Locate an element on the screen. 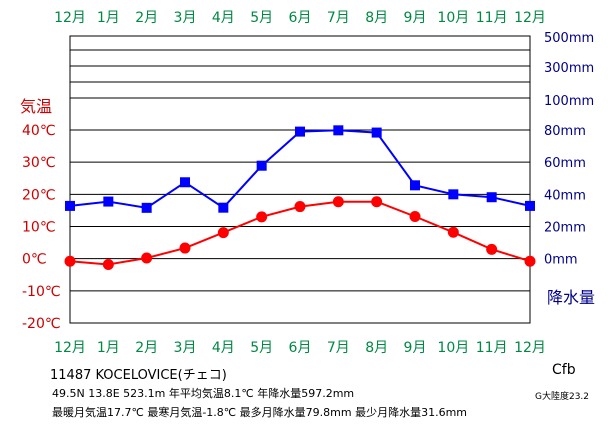  bottom-month-label: 7月 is located at coordinates (338, 348).